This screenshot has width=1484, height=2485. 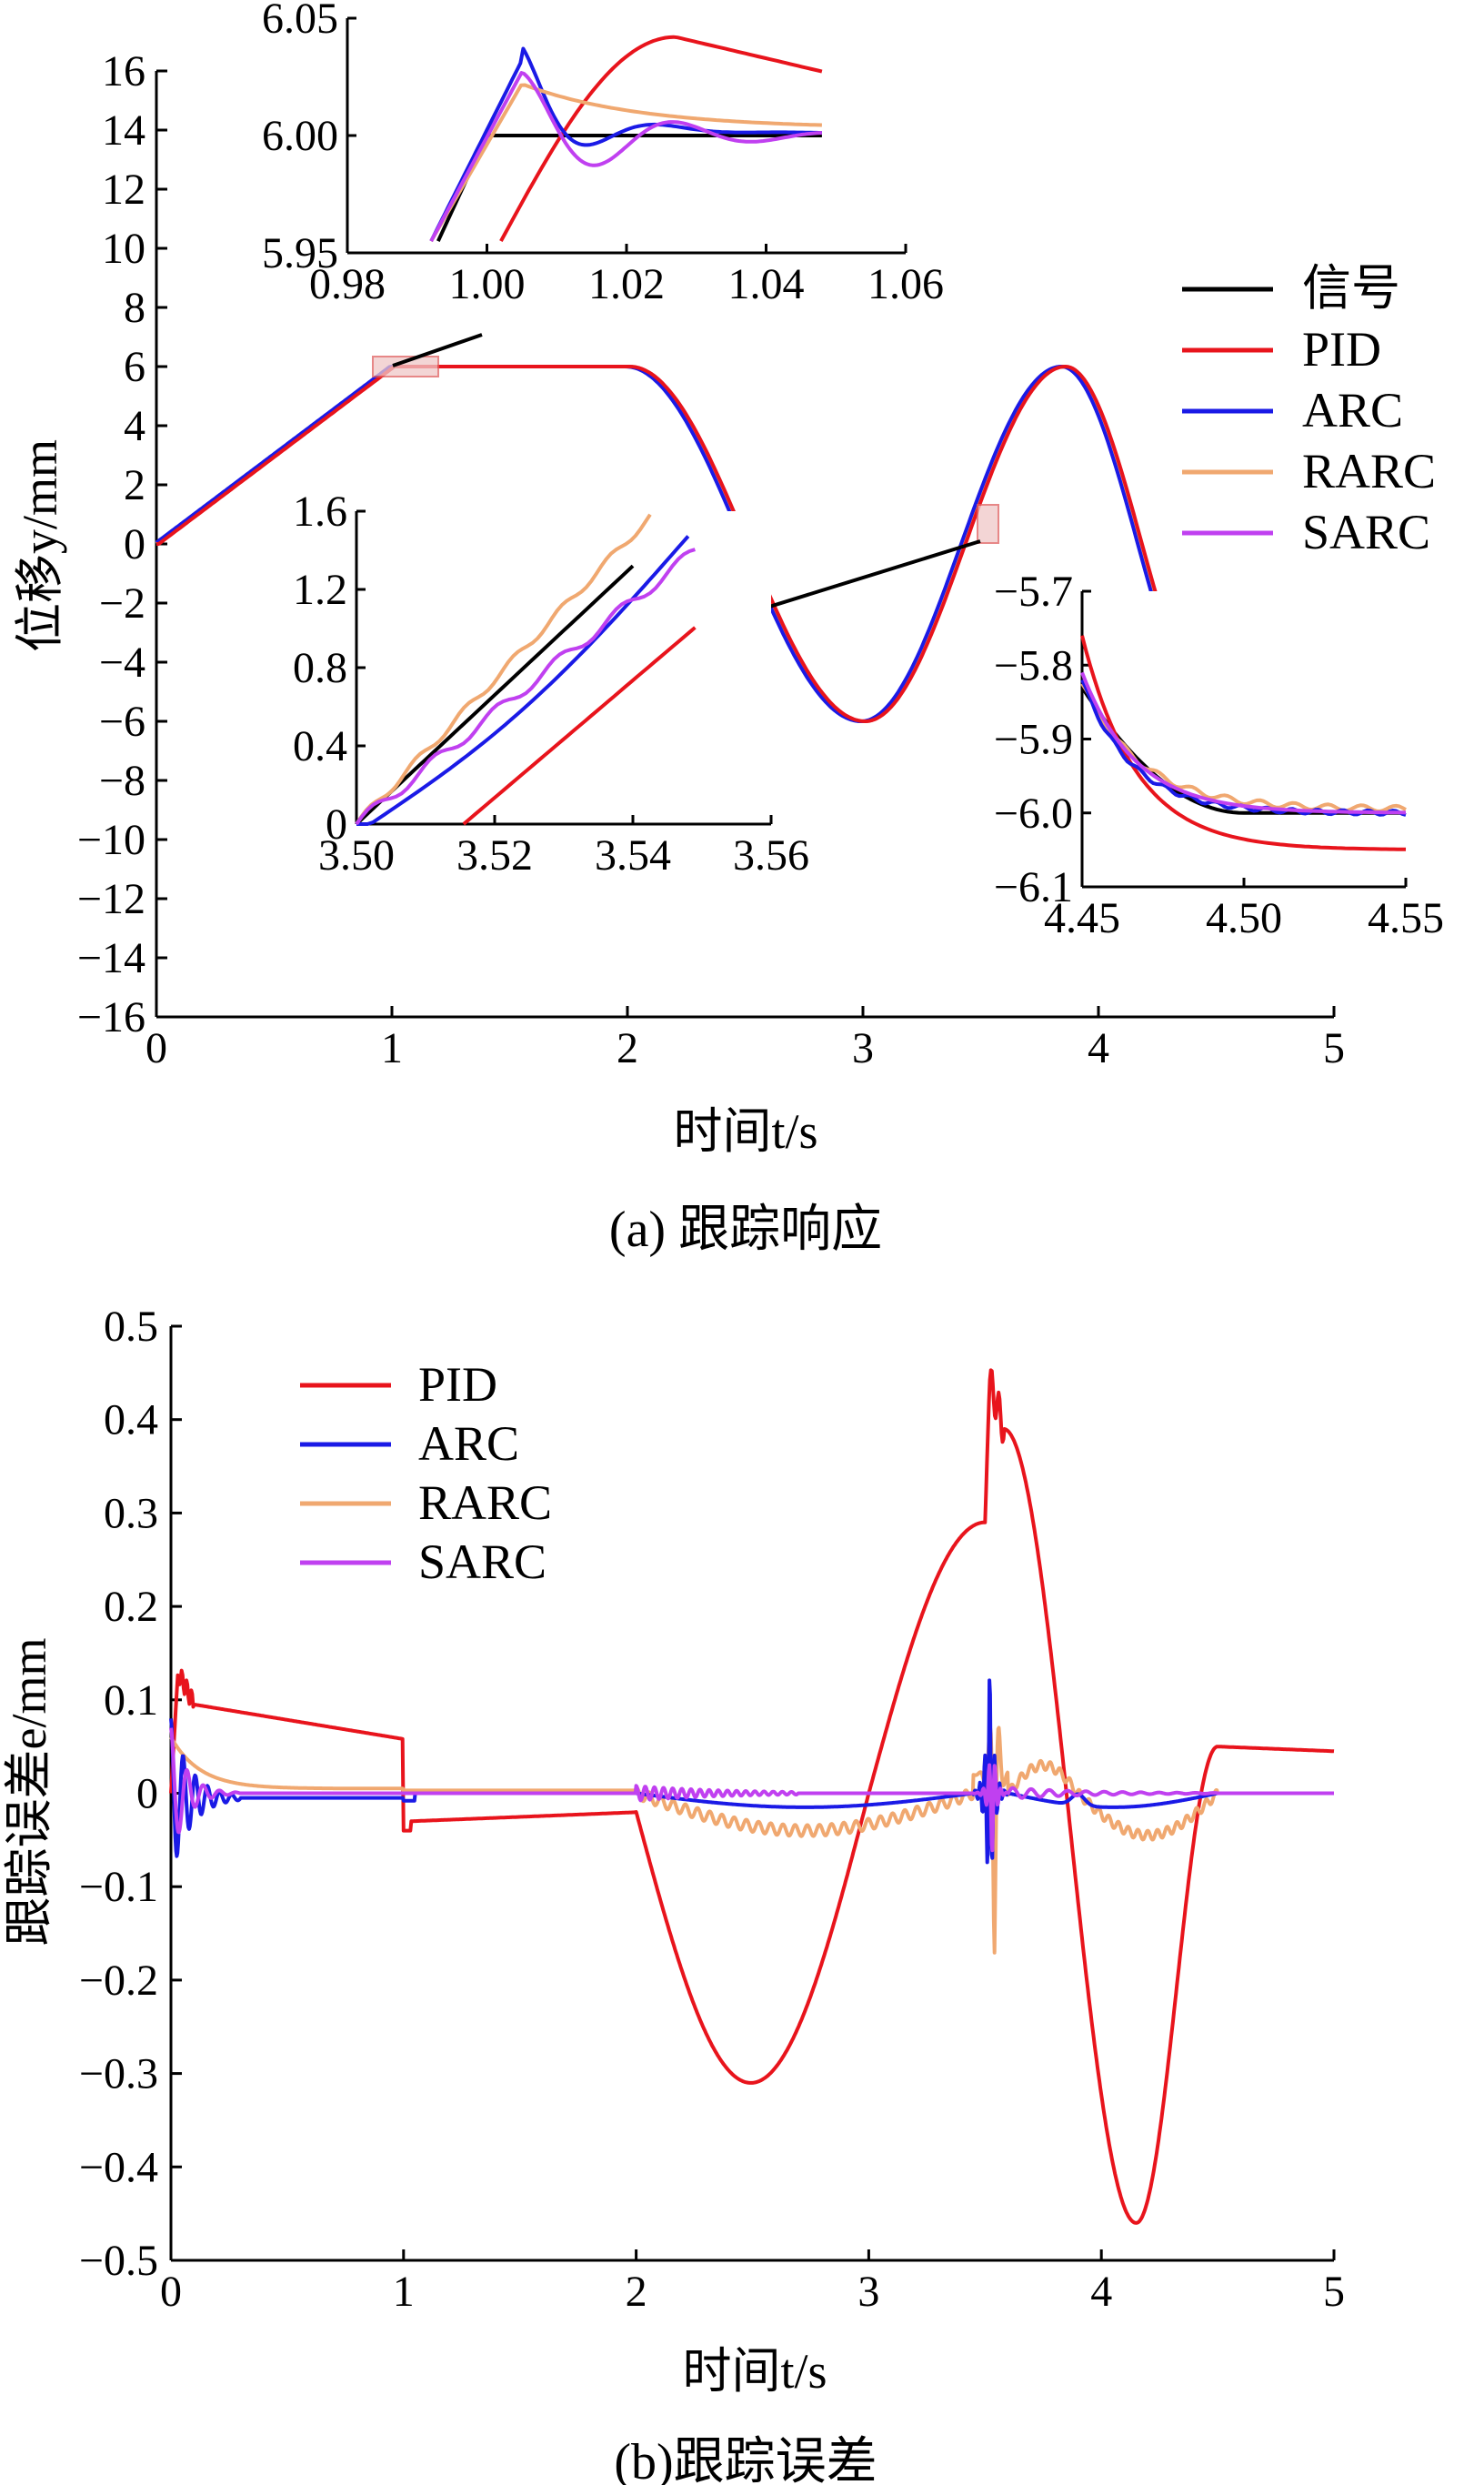 I want to click on panel-b-y-ticks: 0.5 0.4 0.3 0.2 0.1 0 −0.1 −0.2 −0.3 −0.4 −0.5, so click(x=131, y=1794).